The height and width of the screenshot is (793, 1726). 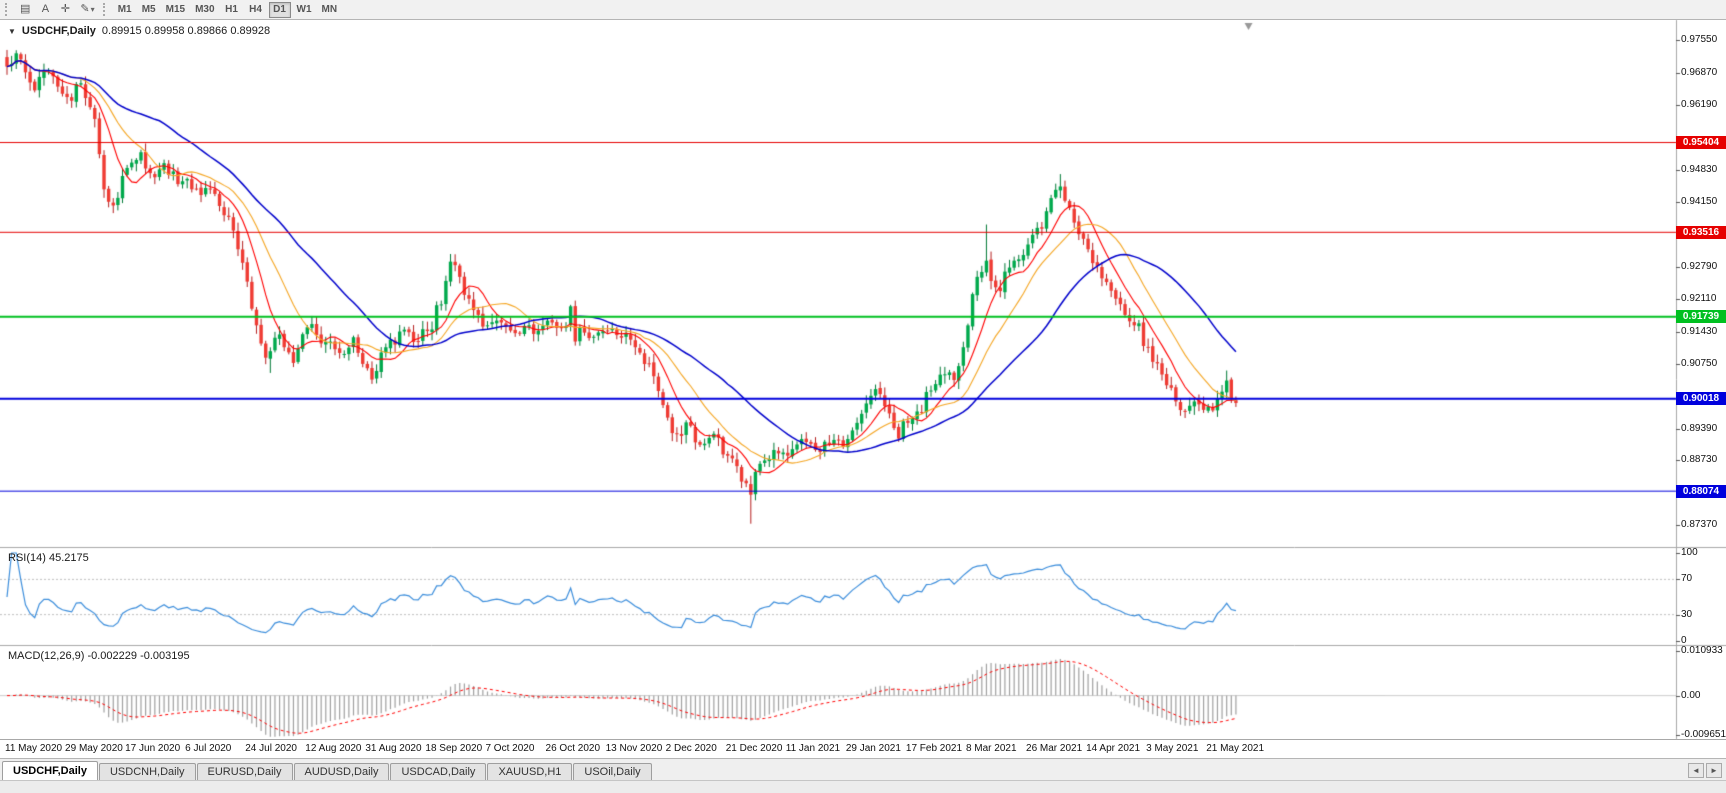 What do you see at coordinates (94, 748) in the screenshot?
I see `date-axis-label: 29 May 2020` at bounding box center [94, 748].